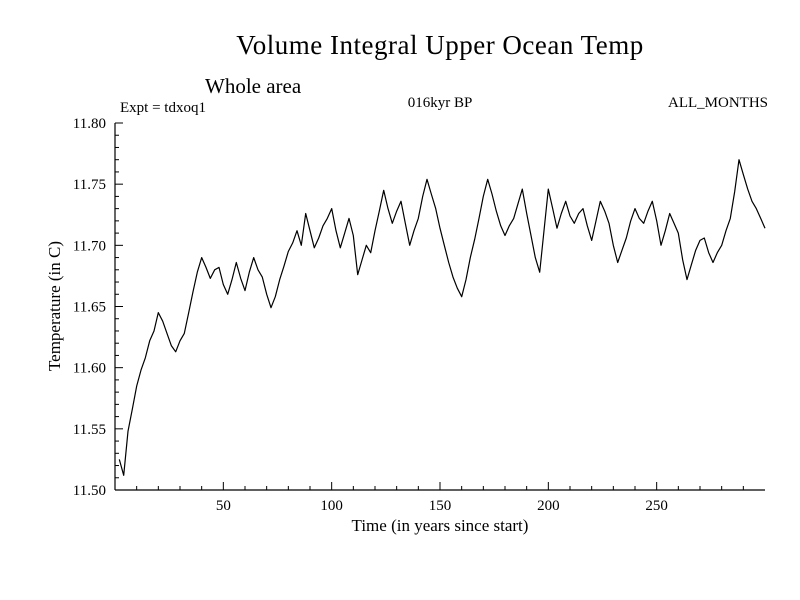 The image size is (800, 600). What do you see at coordinates (89, 185) in the screenshot?
I see `svg-text: 11.75` at bounding box center [89, 185].